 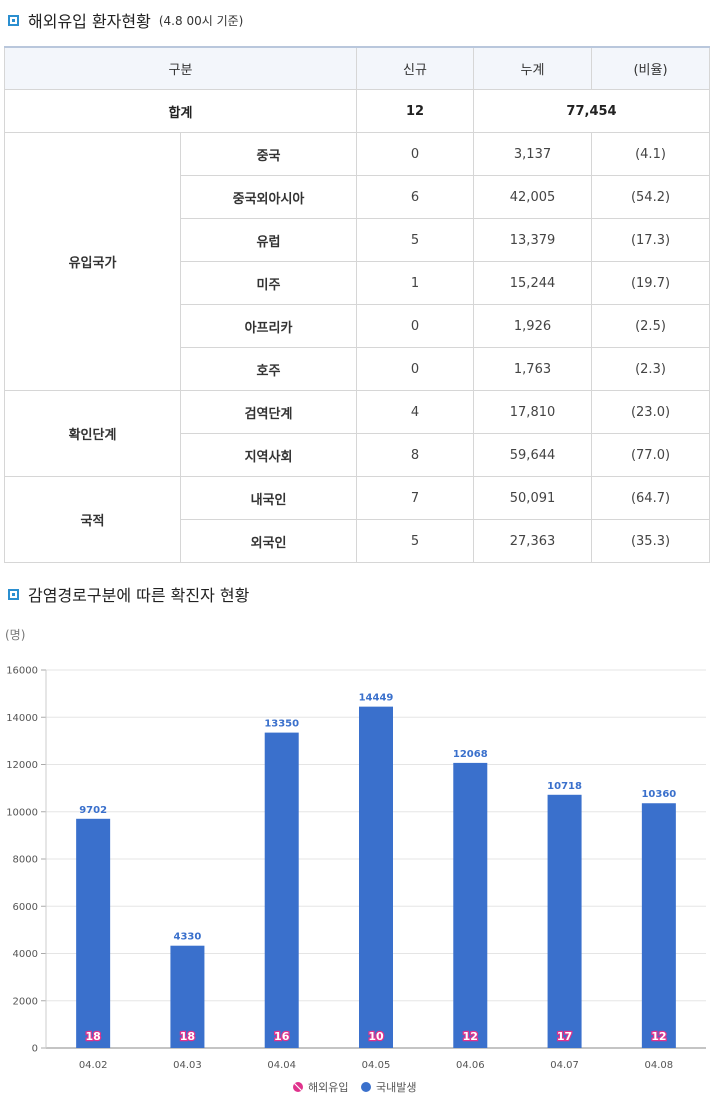 I want to click on row-cumulative: 17,810, so click(x=533, y=412).